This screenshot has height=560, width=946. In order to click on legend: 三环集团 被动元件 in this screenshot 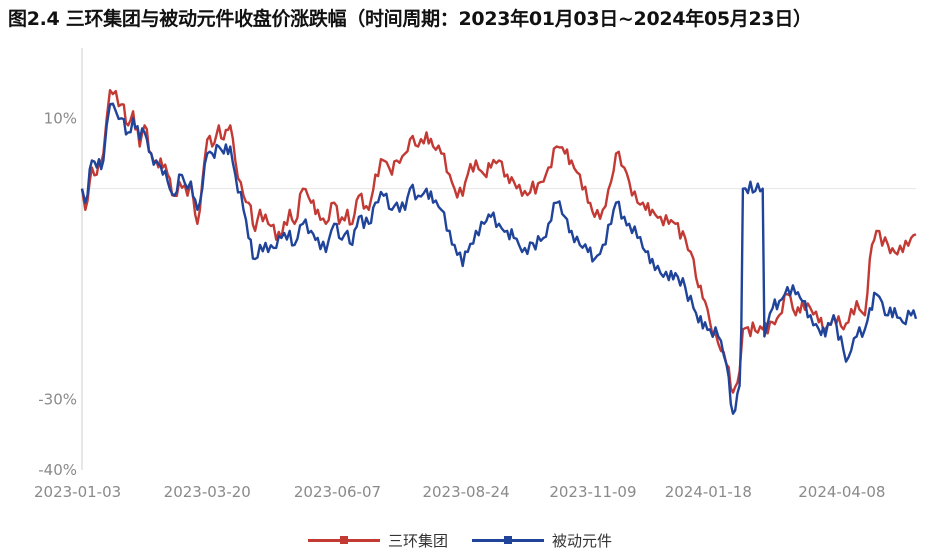, I will do `click(473, 542)`.